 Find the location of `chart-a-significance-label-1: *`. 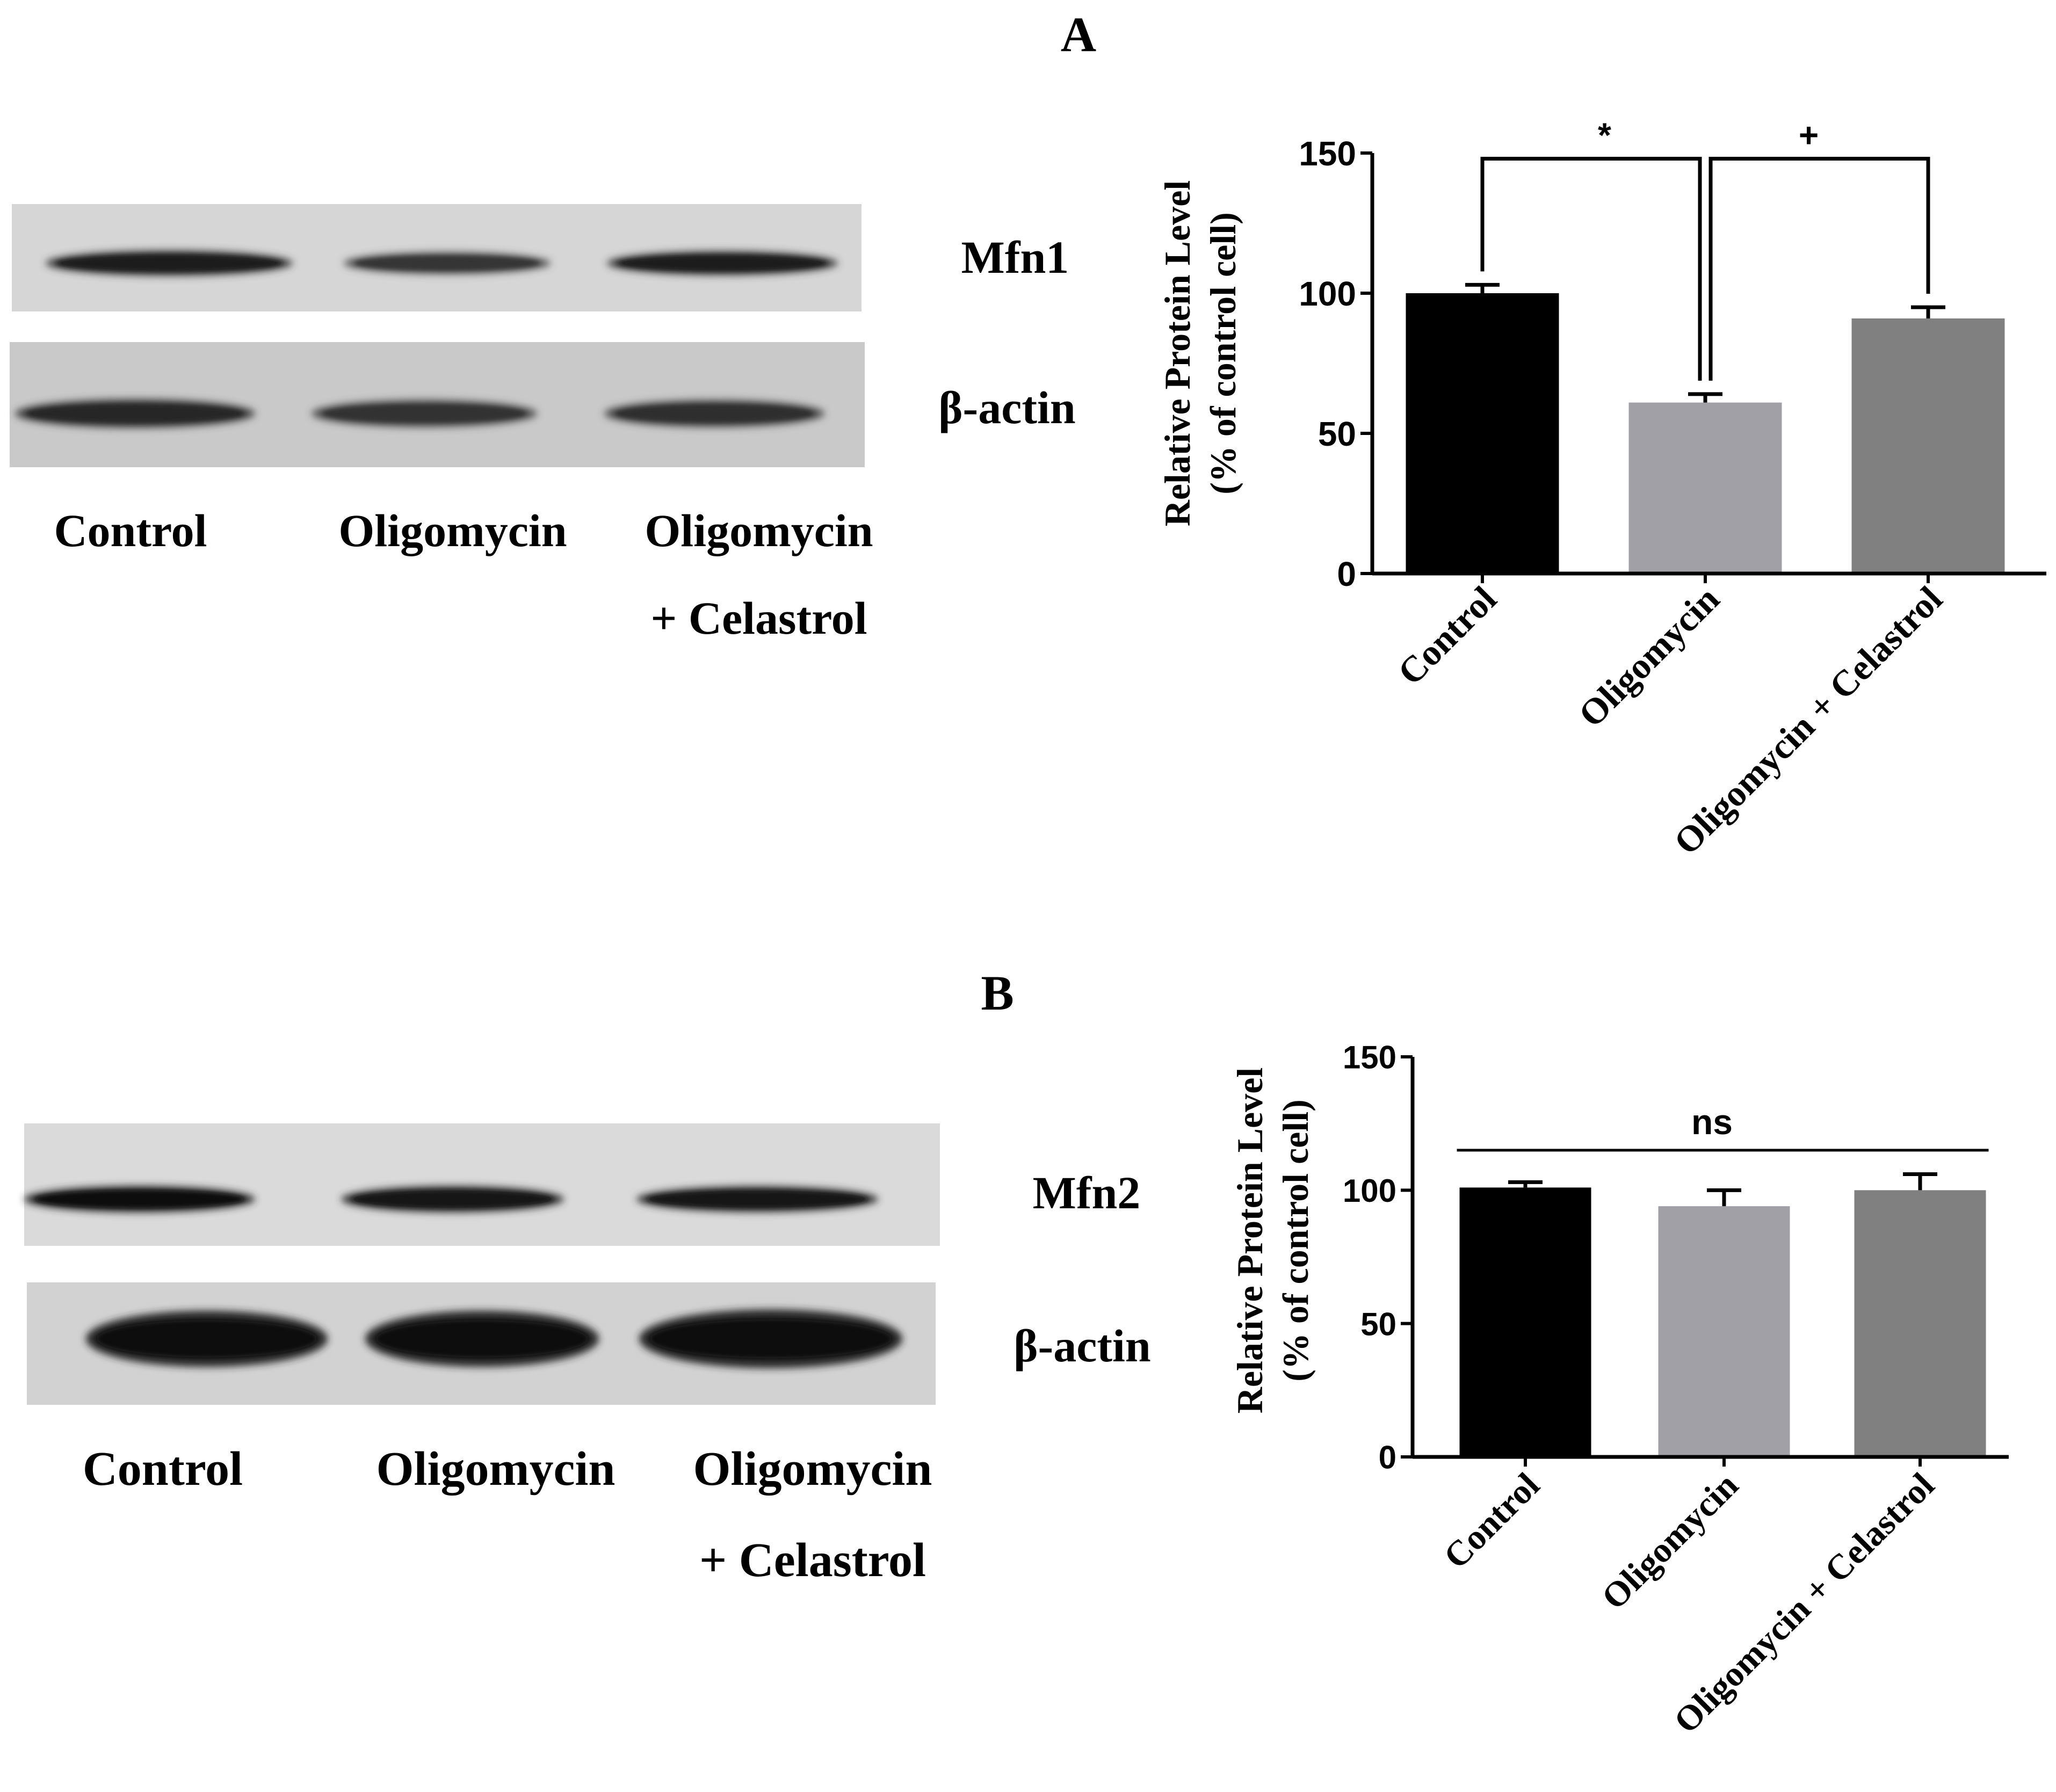

chart-a-significance-label-1: * is located at coordinates (1604, 134).